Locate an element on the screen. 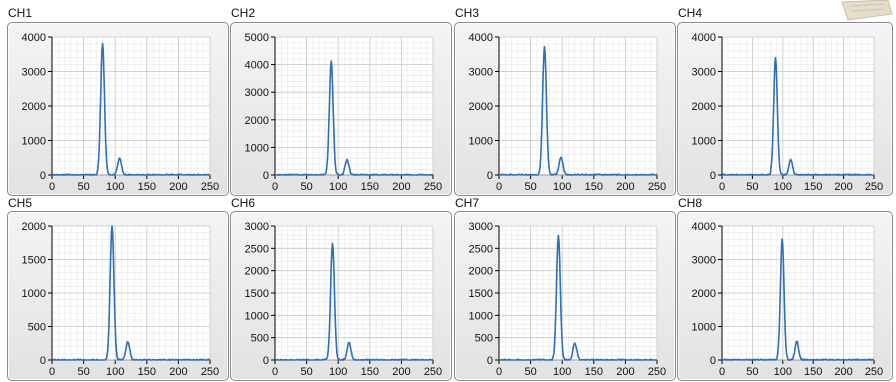  graph-svg: 0 50 100 150 200 250 0 500 1000 1500 2000 is located at coordinates (121, 299).